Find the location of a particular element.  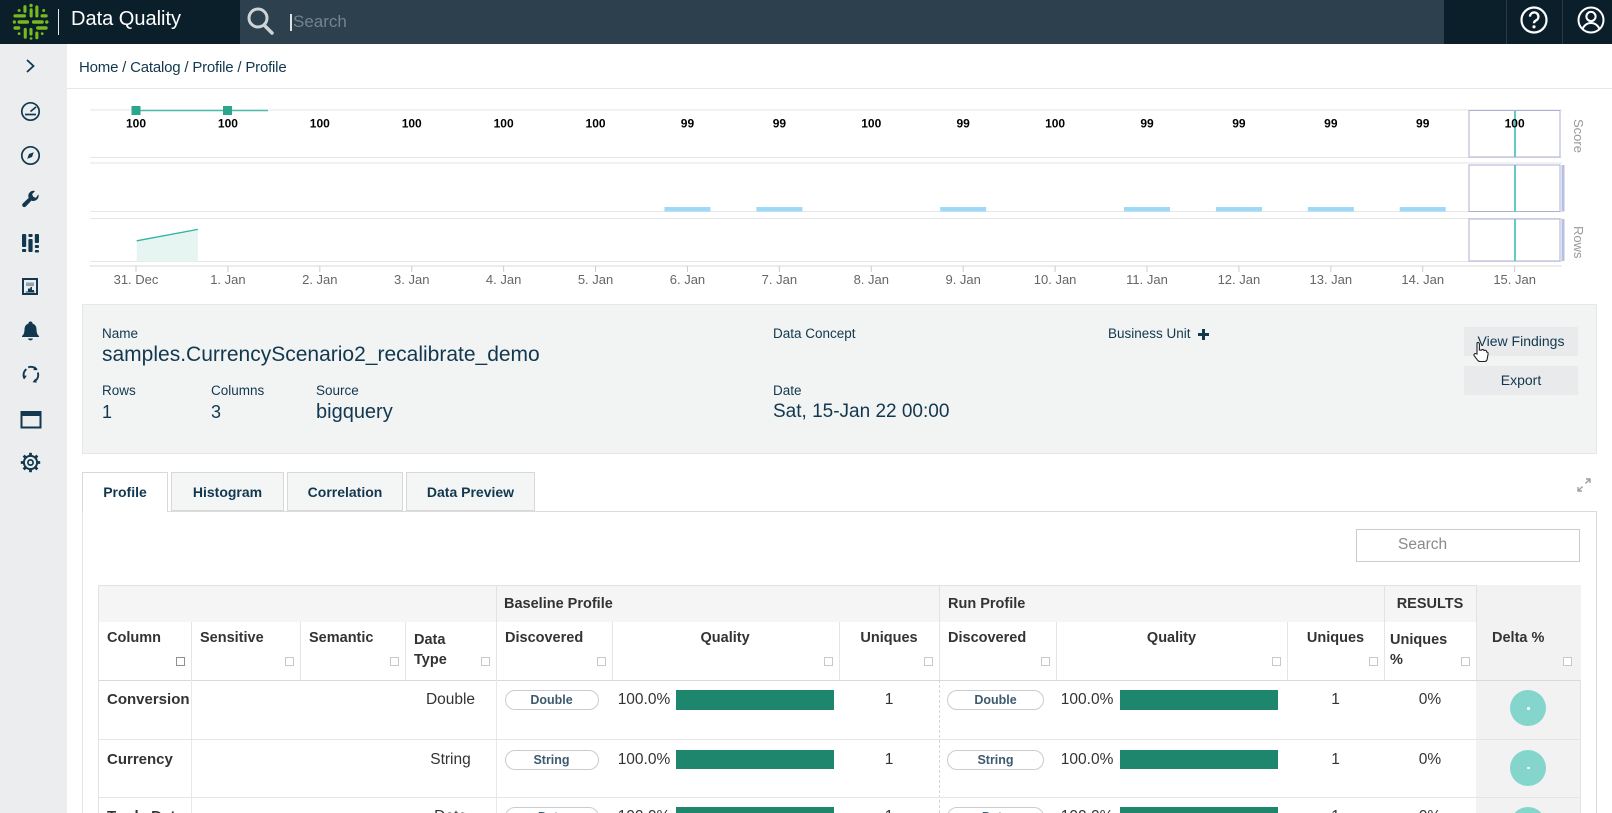

svg-text: 3. Jan is located at coordinates (411, 279).